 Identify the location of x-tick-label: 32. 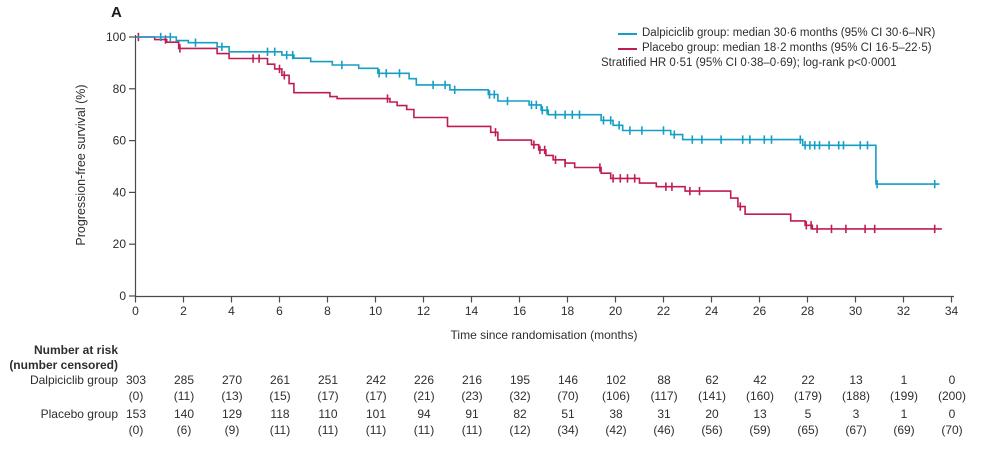
(904, 311).